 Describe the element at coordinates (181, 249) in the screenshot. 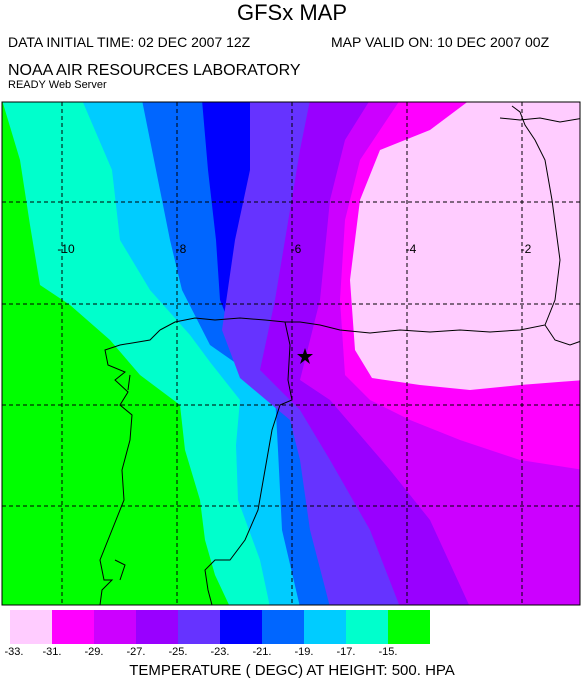

I see `longitude-label-minus-8: -8` at that location.